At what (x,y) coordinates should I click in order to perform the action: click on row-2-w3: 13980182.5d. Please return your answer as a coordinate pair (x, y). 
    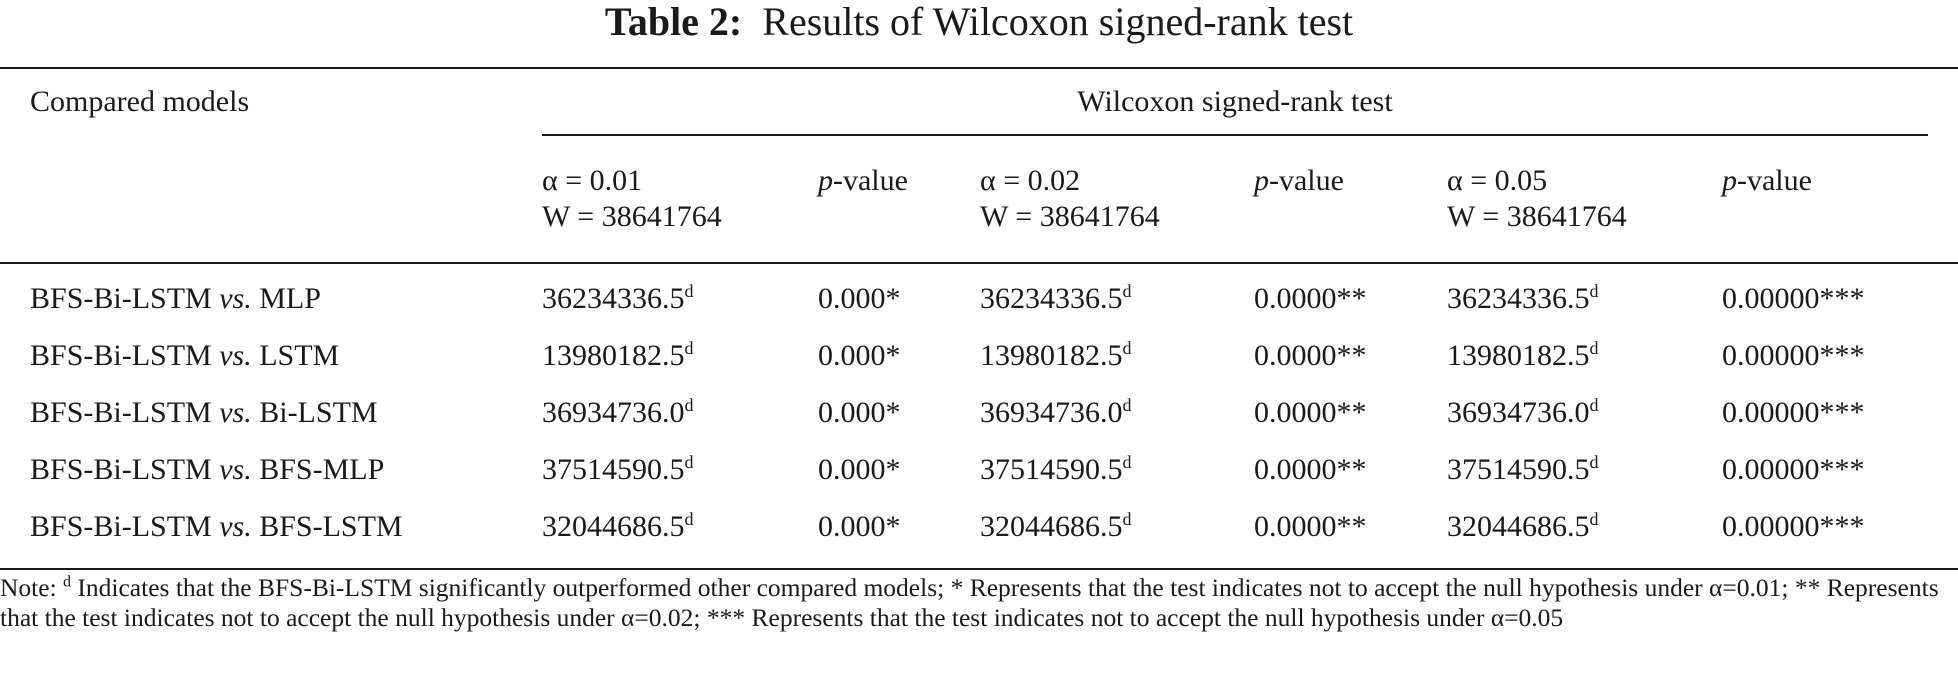
    Looking at the image, I should click on (1523, 355).